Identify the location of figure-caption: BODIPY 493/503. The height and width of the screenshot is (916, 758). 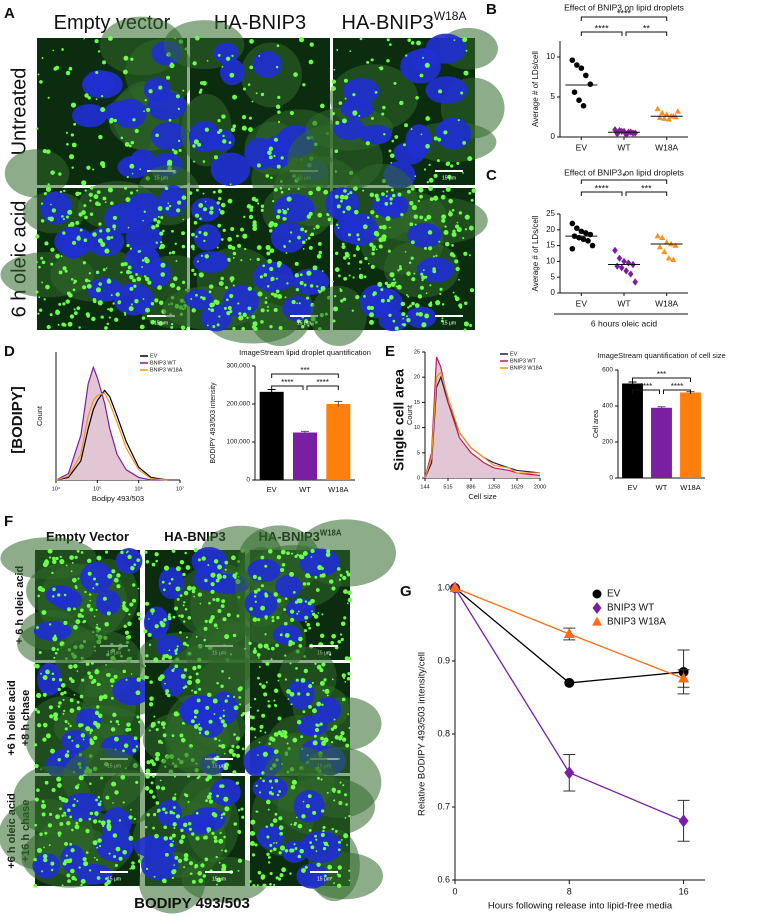
(192, 903).